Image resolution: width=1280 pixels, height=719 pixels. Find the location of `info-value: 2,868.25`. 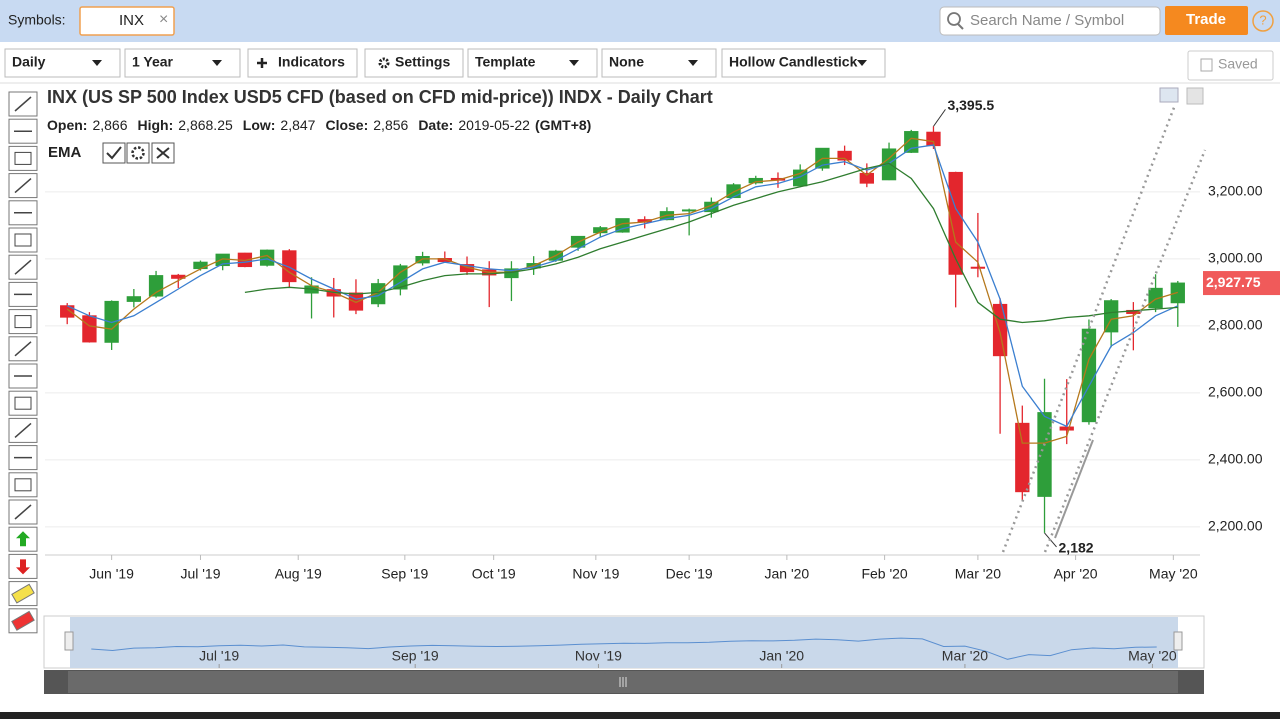

info-value: 2,868.25 is located at coordinates (205, 125).